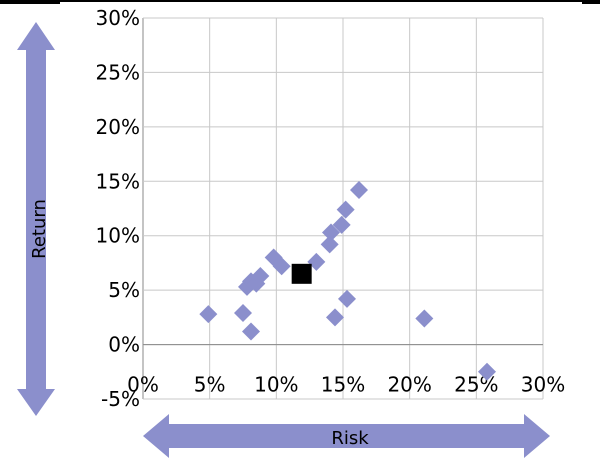  I want to click on y-tick-label: 20%, so click(118, 127).